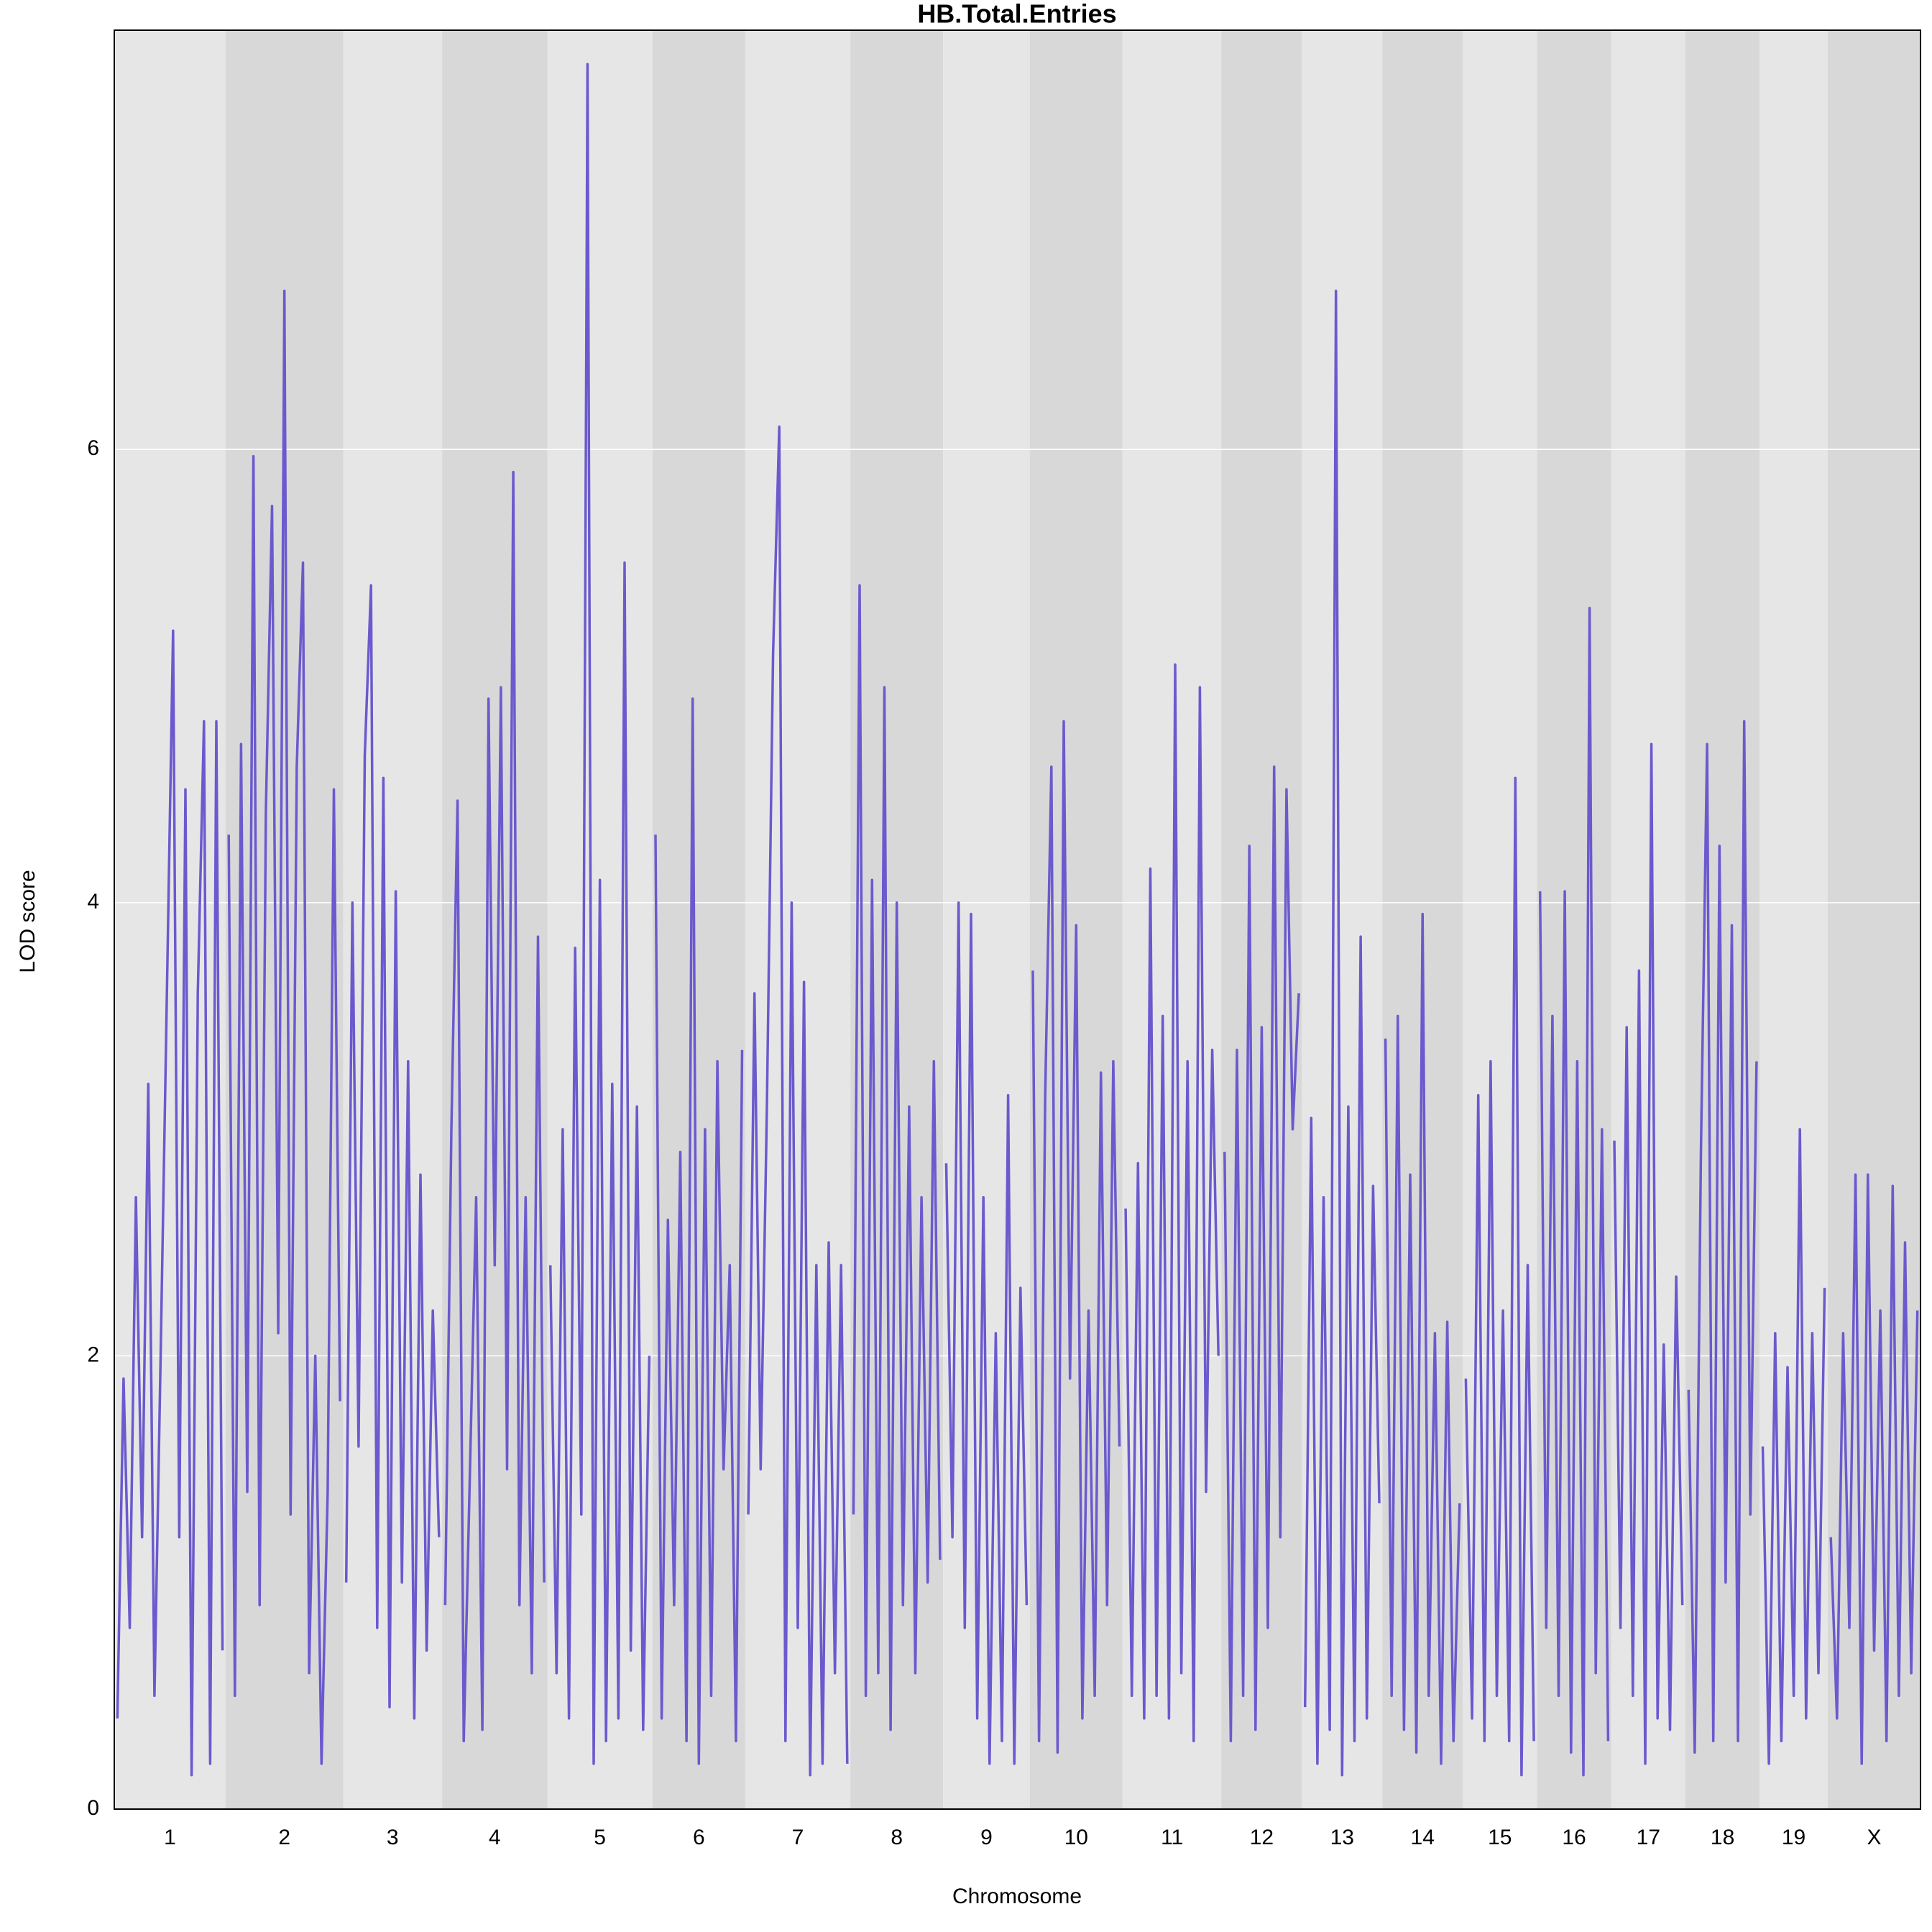 The height and width of the screenshot is (1932, 1932). Describe the element at coordinates (897, 1837) in the screenshot. I see `x-tick-label: 8` at that location.